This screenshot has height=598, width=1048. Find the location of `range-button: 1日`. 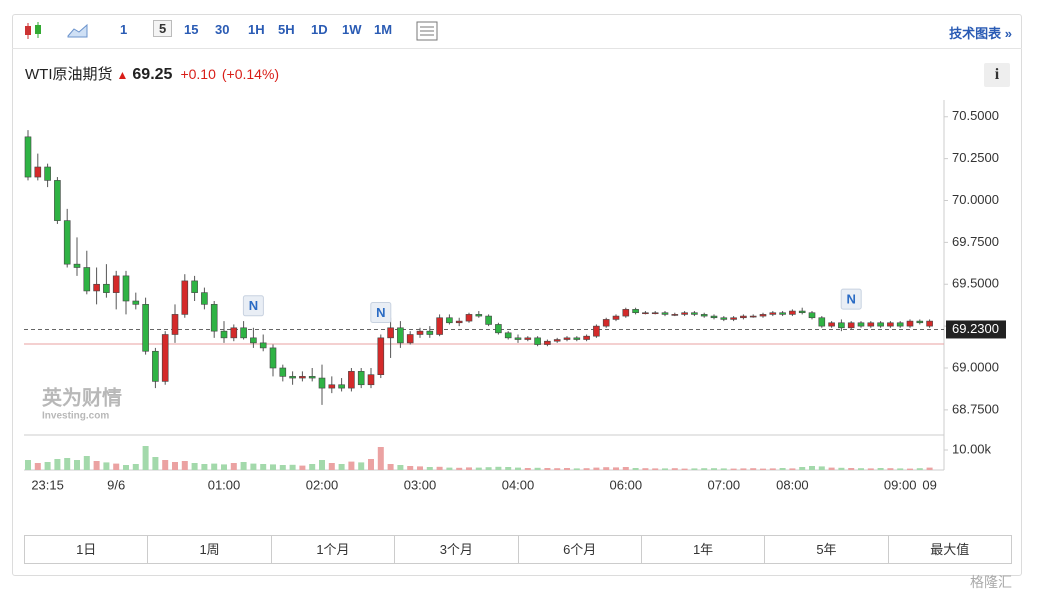

range-button: 1日 is located at coordinates (87, 549).